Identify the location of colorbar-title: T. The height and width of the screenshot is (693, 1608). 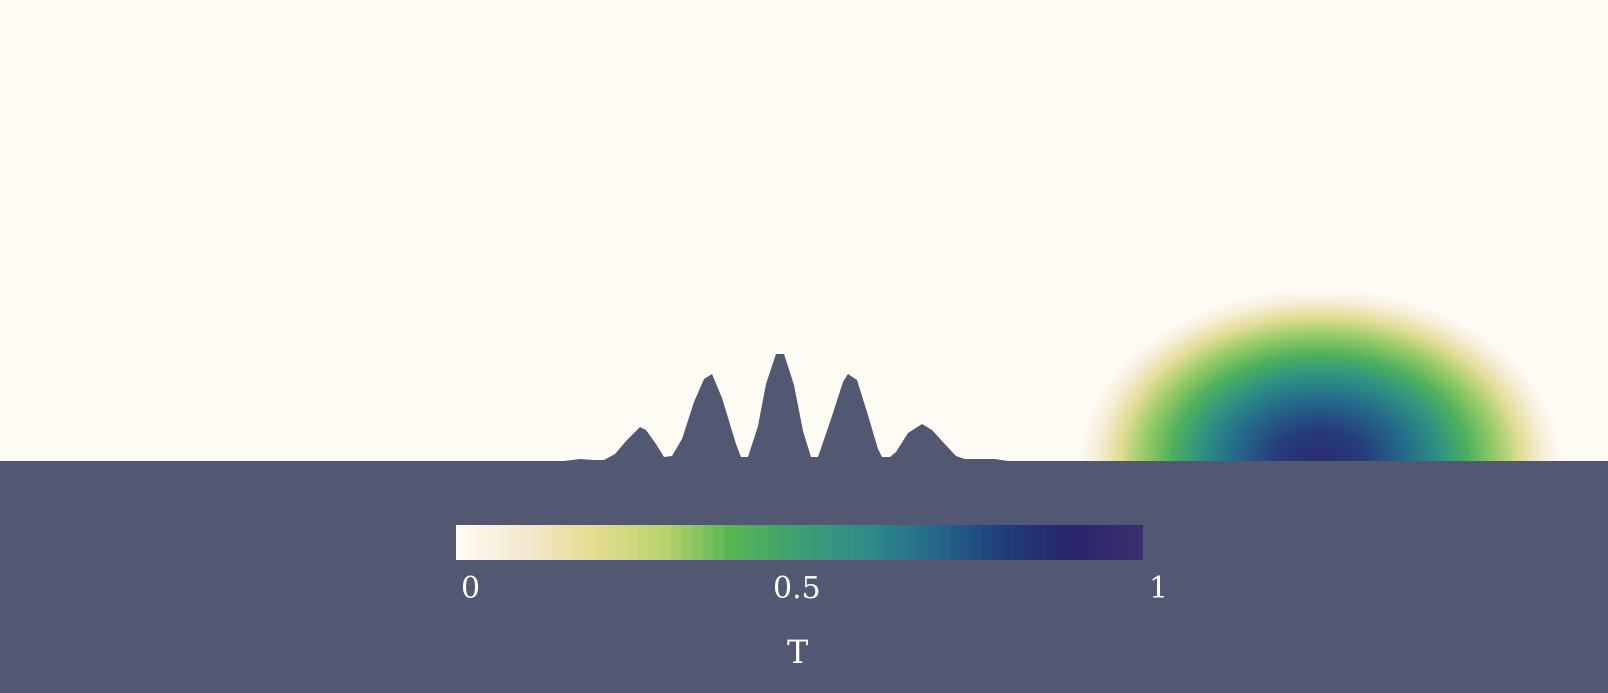
(798, 652).